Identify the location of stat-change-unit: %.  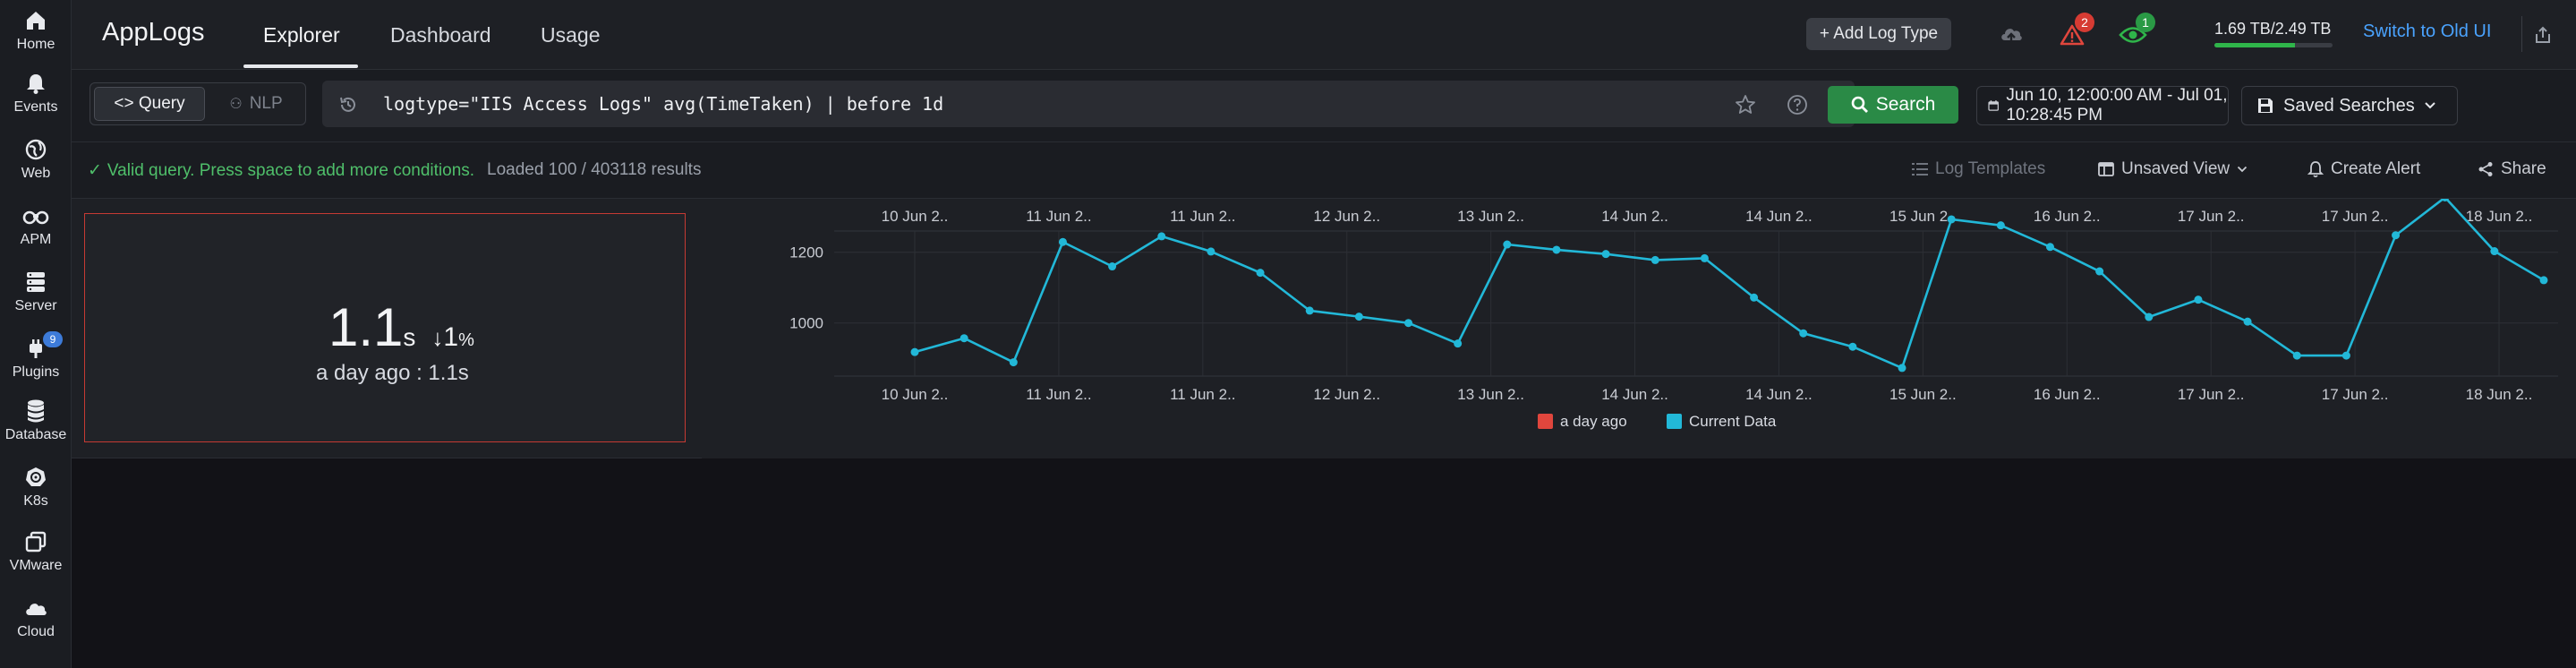
(466, 340).